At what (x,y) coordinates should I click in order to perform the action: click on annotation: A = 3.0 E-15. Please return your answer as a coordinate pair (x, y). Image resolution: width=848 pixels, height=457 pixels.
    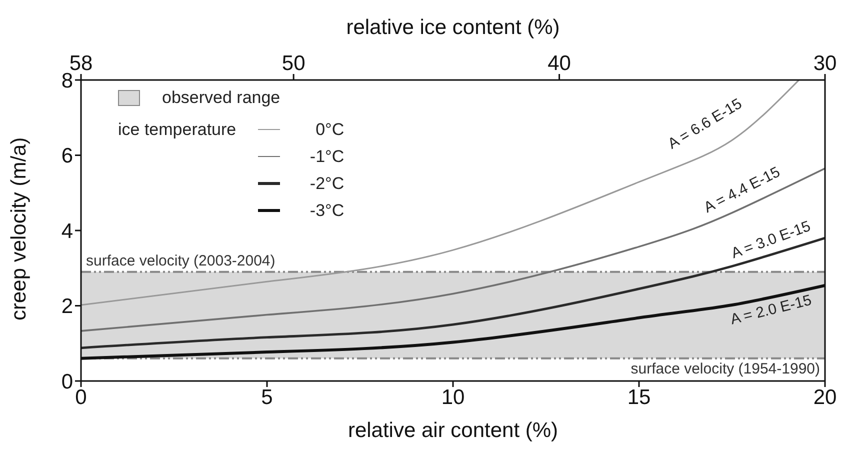
    Looking at the image, I should click on (771, 240).